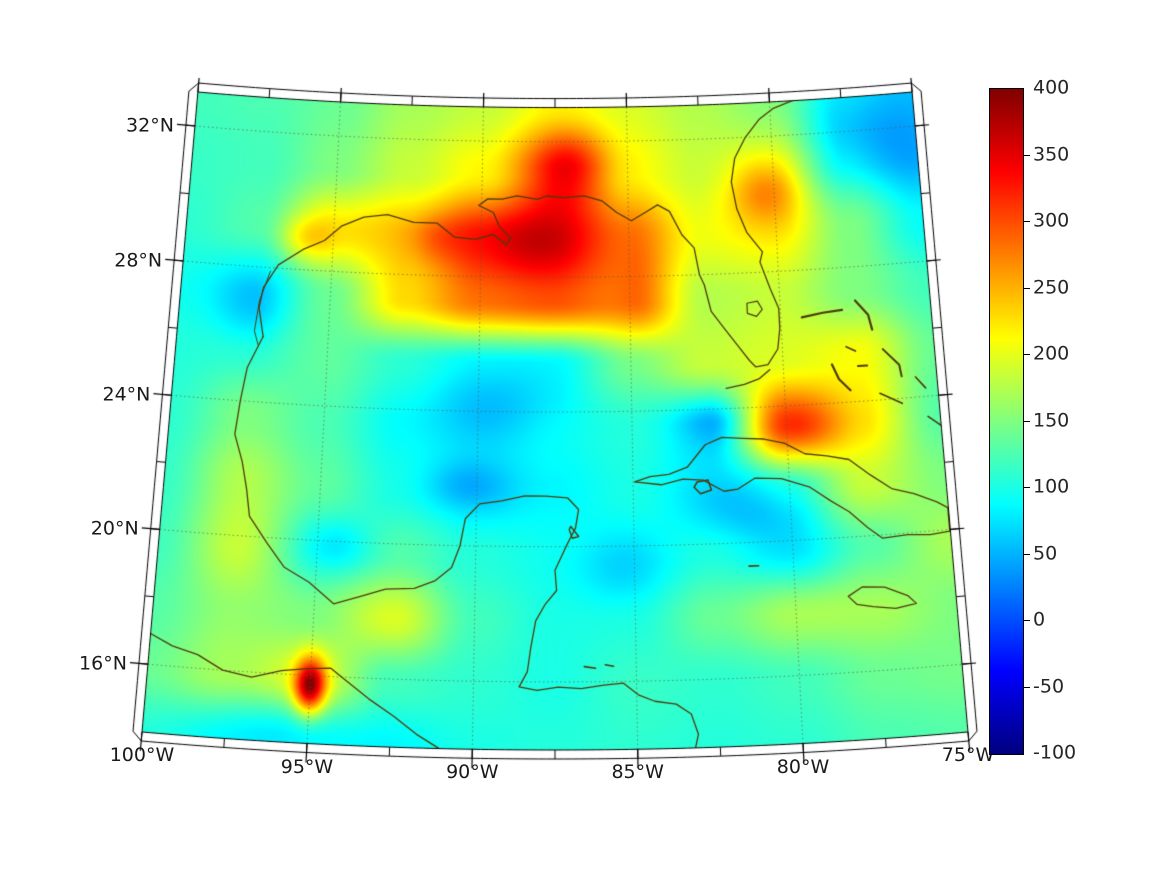 Image resolution: width=1167 pixels, height=875 pixels. Describe the element at coordinates (1051, 220) in the screenshot. I see `colorbar-tick-label: 300` at that location.